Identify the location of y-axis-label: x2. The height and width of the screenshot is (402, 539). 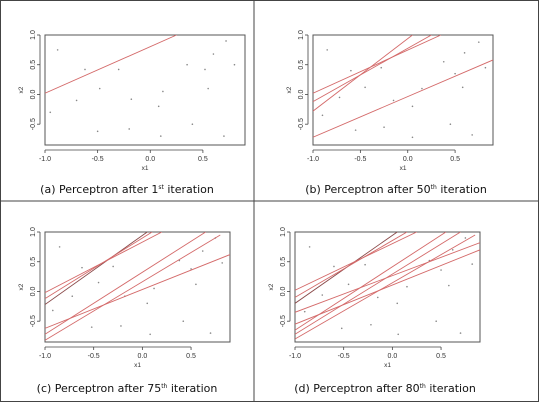
(271, 286).